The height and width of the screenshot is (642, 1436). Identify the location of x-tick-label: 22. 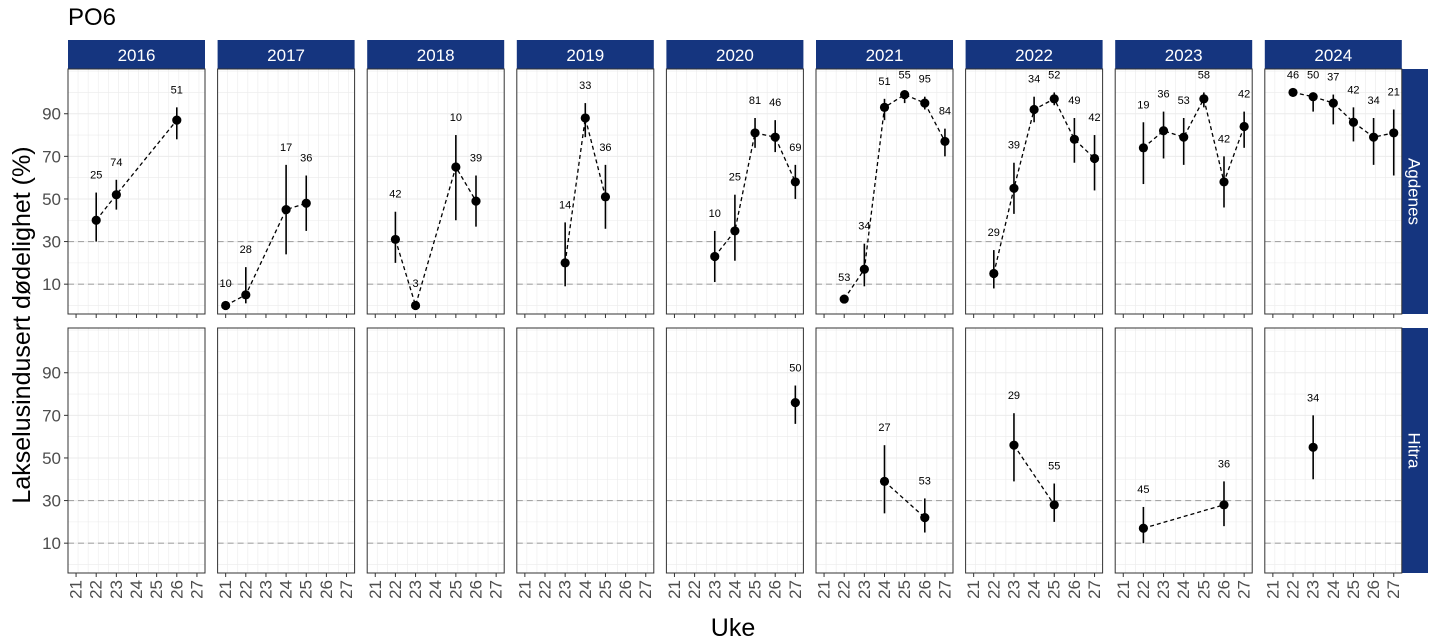
(1293, 589).